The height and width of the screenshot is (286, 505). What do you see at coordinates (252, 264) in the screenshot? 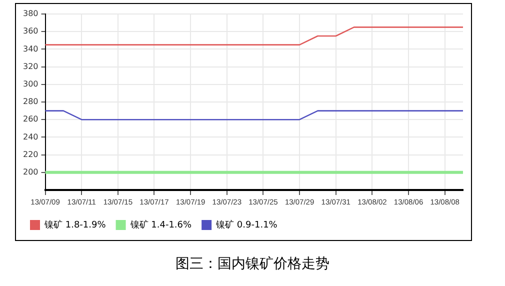
I see `text: 图三：国内镍矿价格走势` at bounding box center [252, 264].